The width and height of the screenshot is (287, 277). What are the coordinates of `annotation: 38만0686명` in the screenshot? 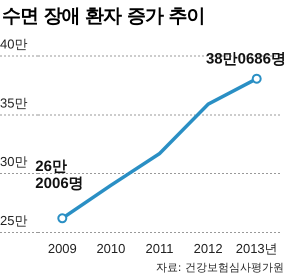 It's located at (246, 59).